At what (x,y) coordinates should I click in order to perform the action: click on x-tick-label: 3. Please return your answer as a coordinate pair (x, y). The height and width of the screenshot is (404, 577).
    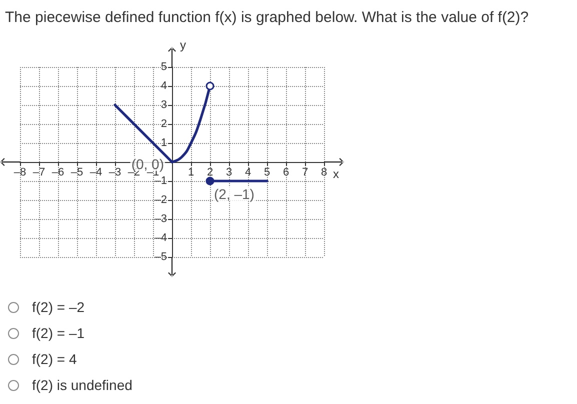
    Looking at the image, I should click on (229, 172).